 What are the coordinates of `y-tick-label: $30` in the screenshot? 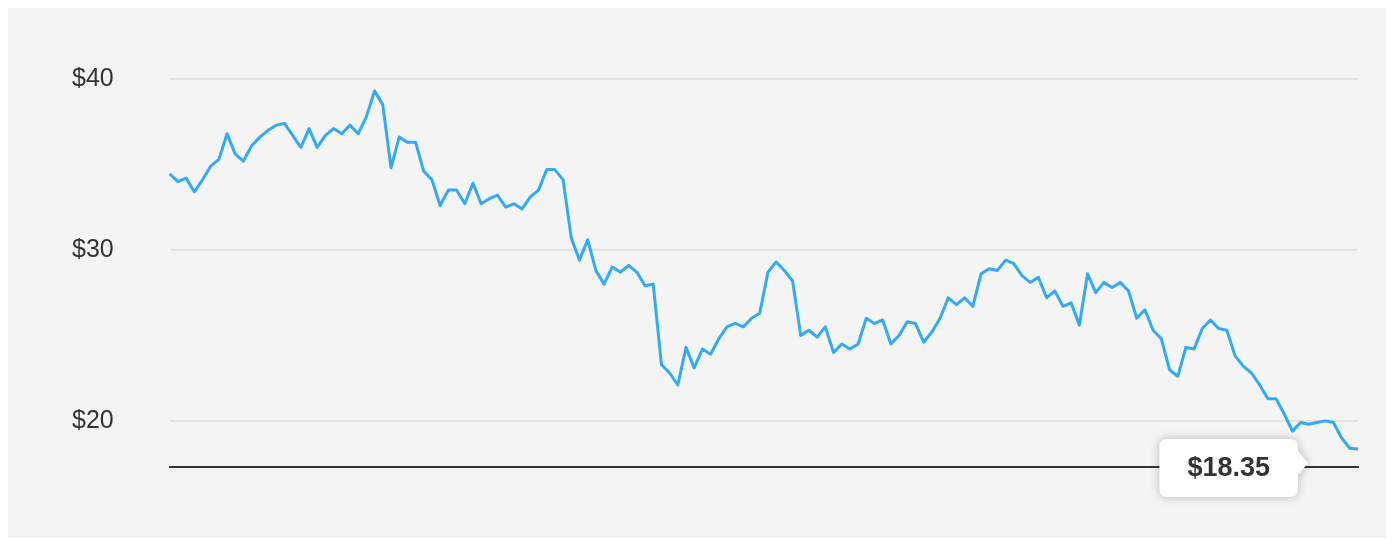 It's located at (92, 247).